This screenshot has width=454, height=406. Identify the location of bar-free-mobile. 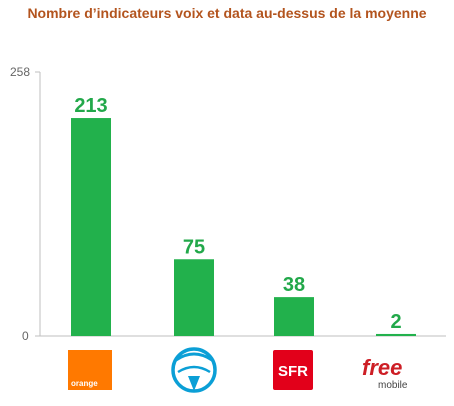
(396, 334).